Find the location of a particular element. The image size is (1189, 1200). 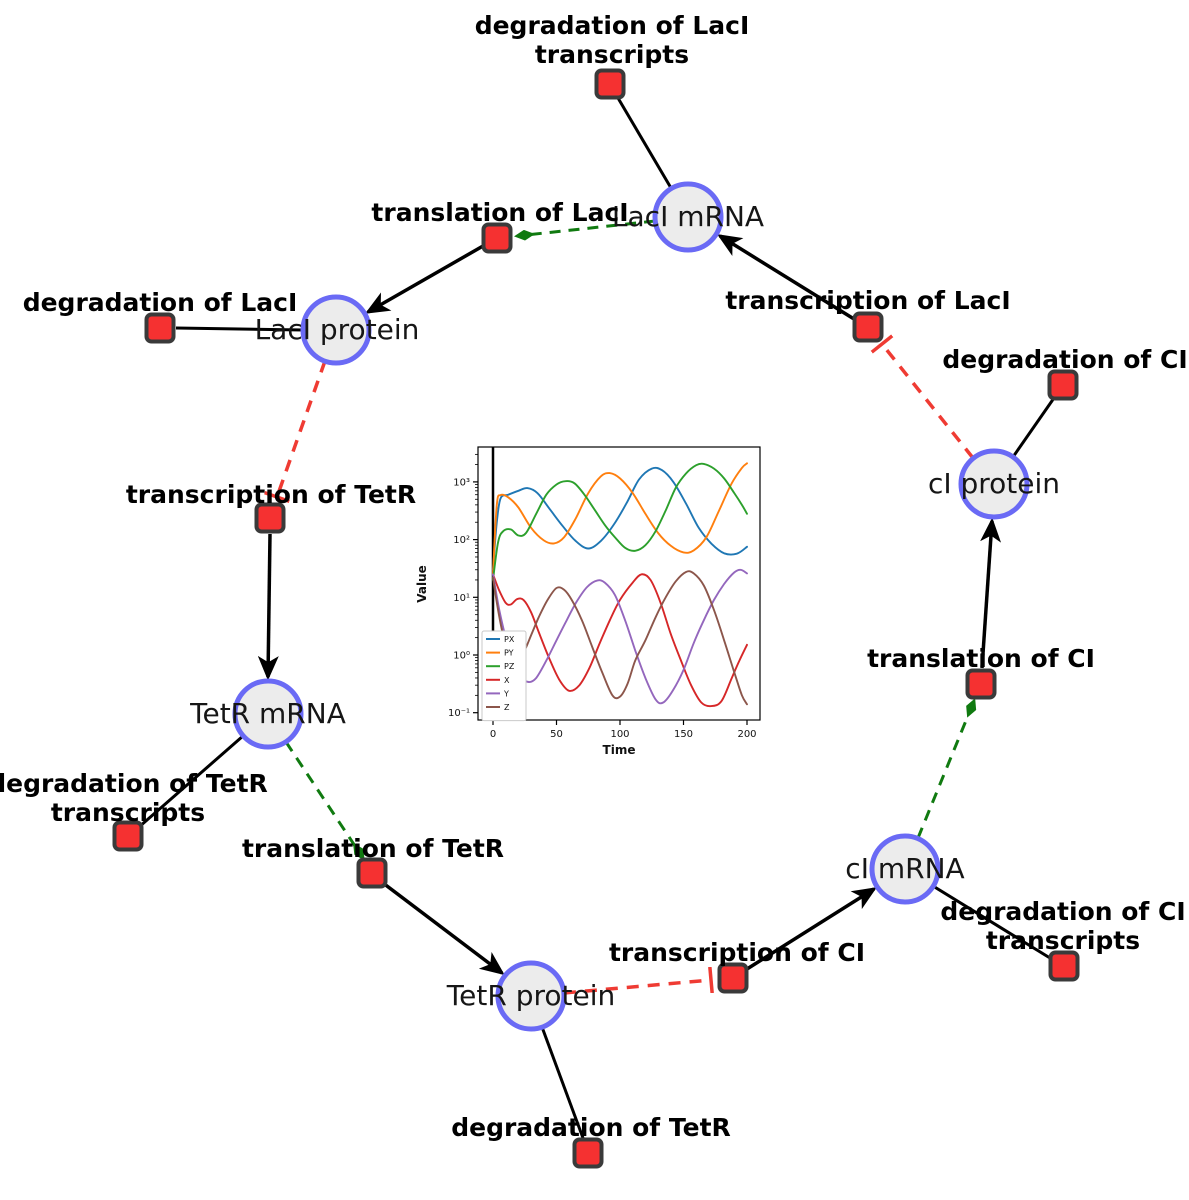

x-tick-label: 100 is located at coordinates (619, 734).